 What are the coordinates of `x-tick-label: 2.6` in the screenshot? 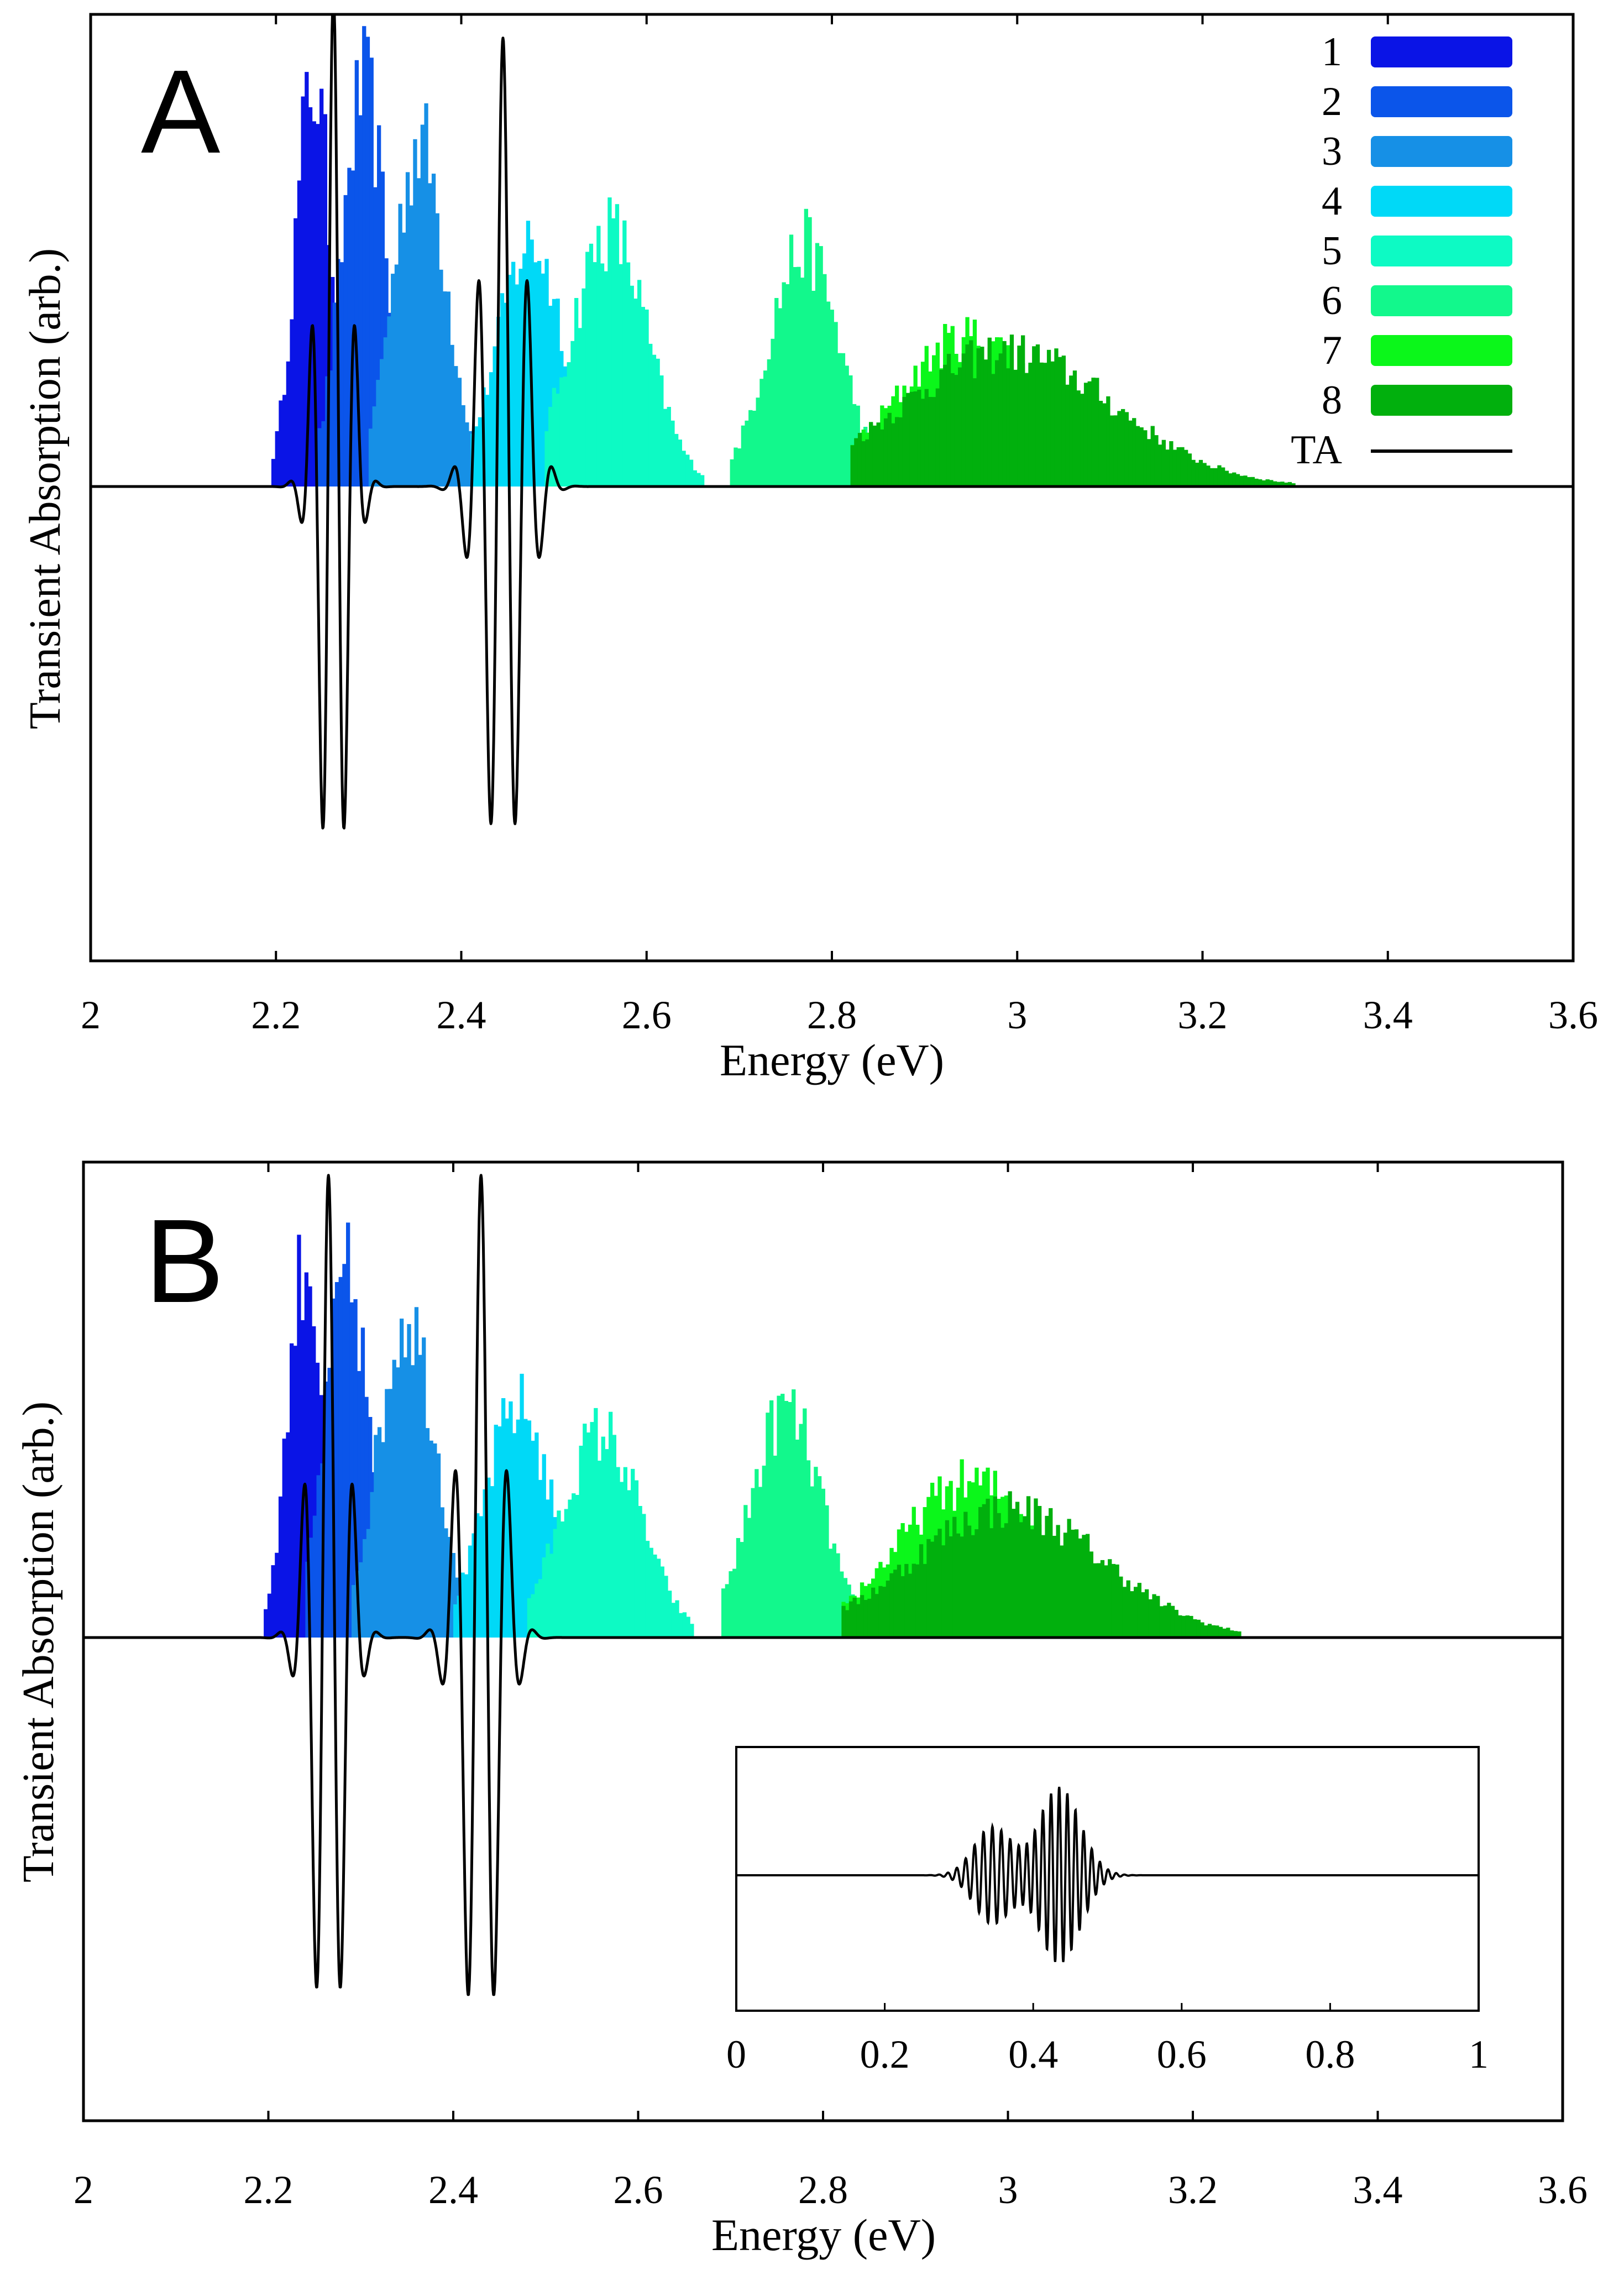 It's located at (638, 2190).